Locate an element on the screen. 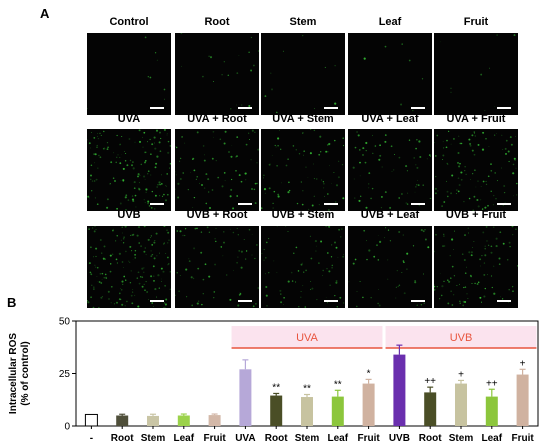 This screenshot has height=446, width=550. micrograph-label: Root is located at coordinates (217, 22).